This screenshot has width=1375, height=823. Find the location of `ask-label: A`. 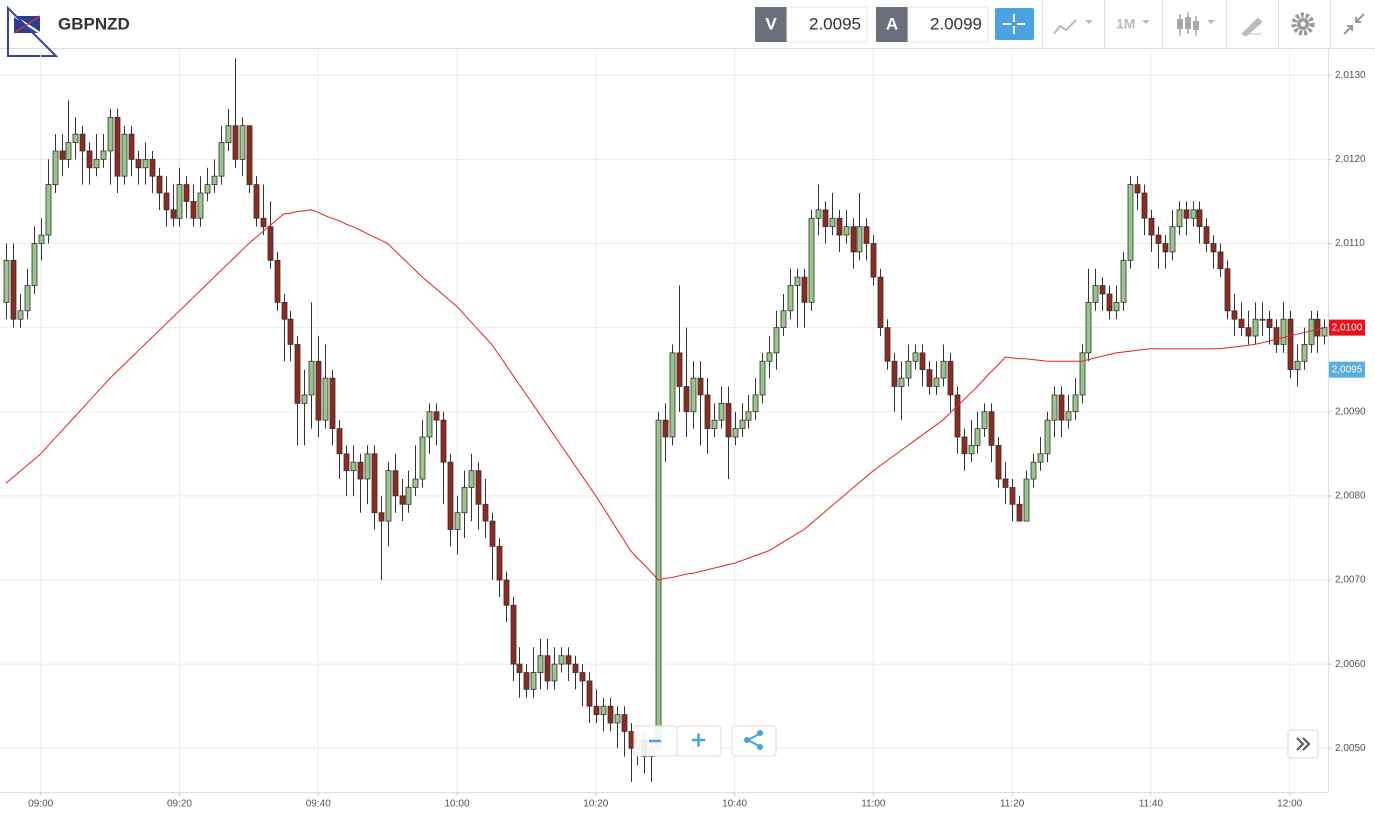

ask-label: A is located at coordinates (892, 23).